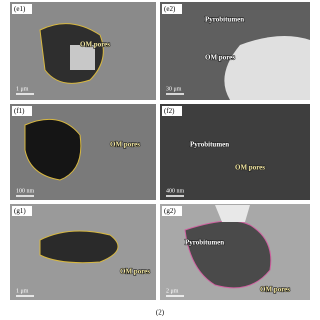 The width and height of the screenshot is (320, 320). I want to click on scale-label: 2 μm, so click(172, 291).